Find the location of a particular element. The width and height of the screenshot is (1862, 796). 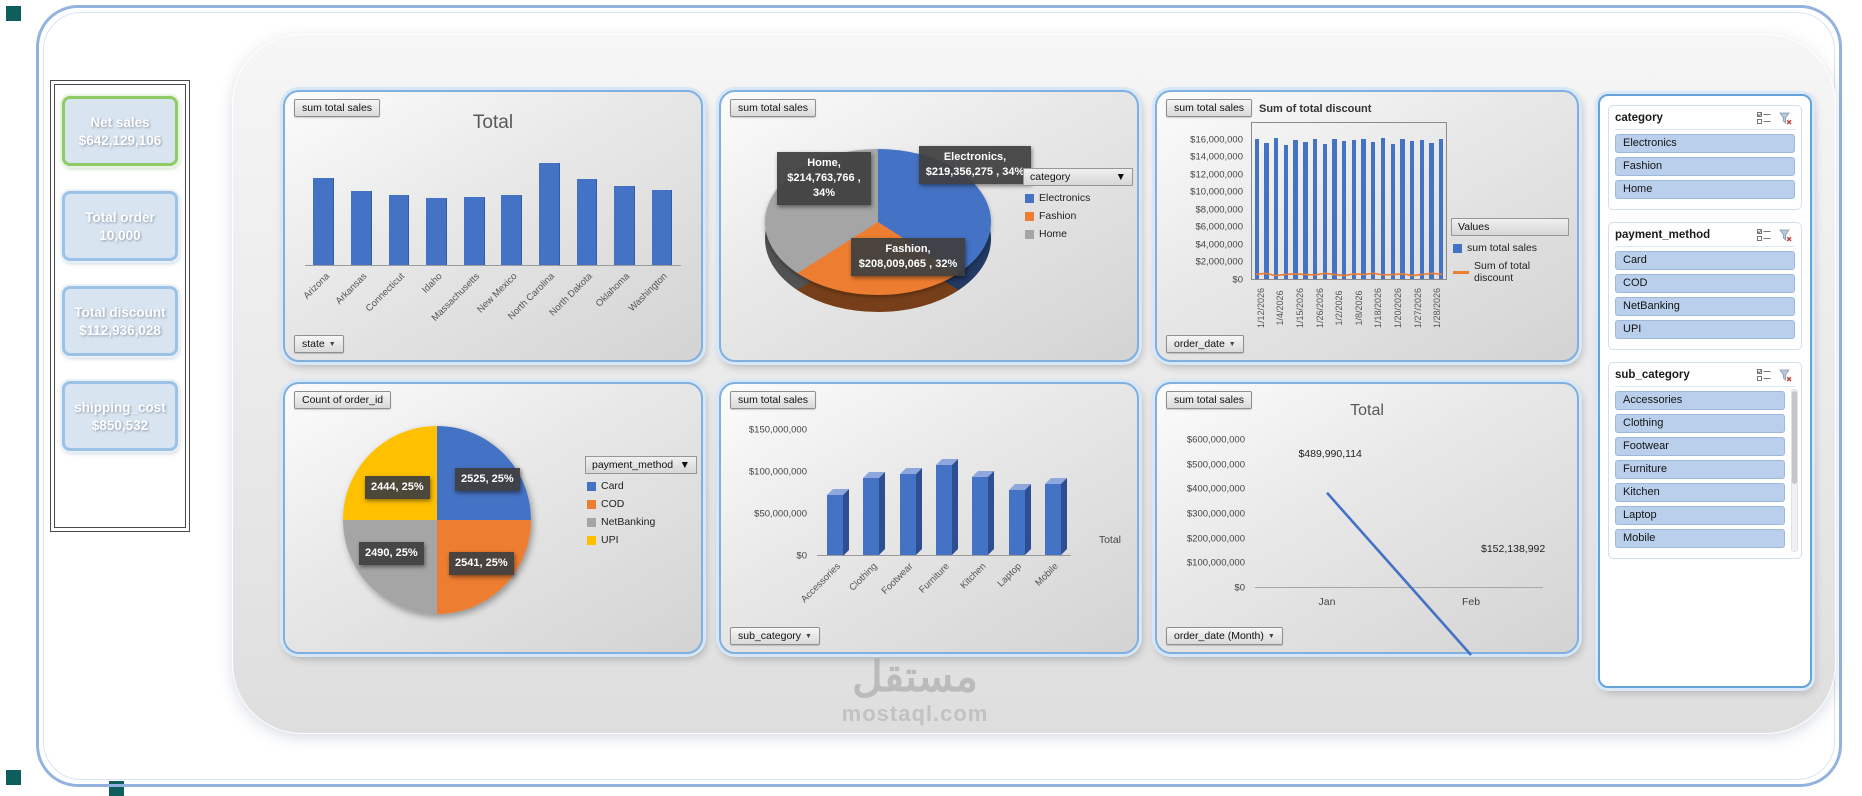

legend-field-button: payment_method ▼ is located at coordinates (641, 465).